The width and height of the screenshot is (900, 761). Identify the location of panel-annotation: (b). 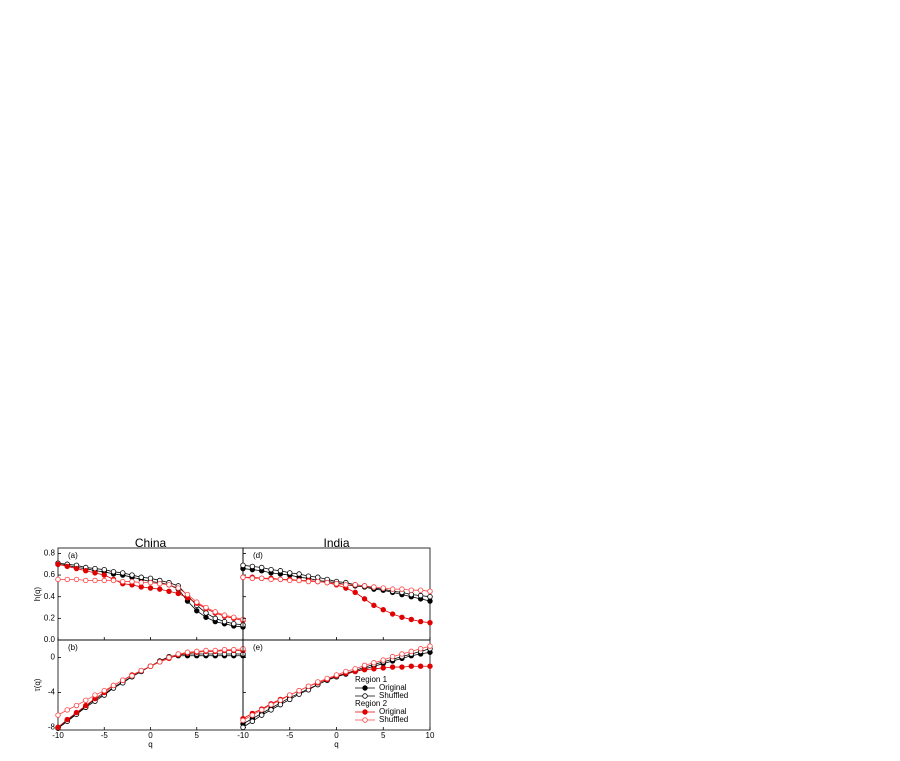
(73, 647).